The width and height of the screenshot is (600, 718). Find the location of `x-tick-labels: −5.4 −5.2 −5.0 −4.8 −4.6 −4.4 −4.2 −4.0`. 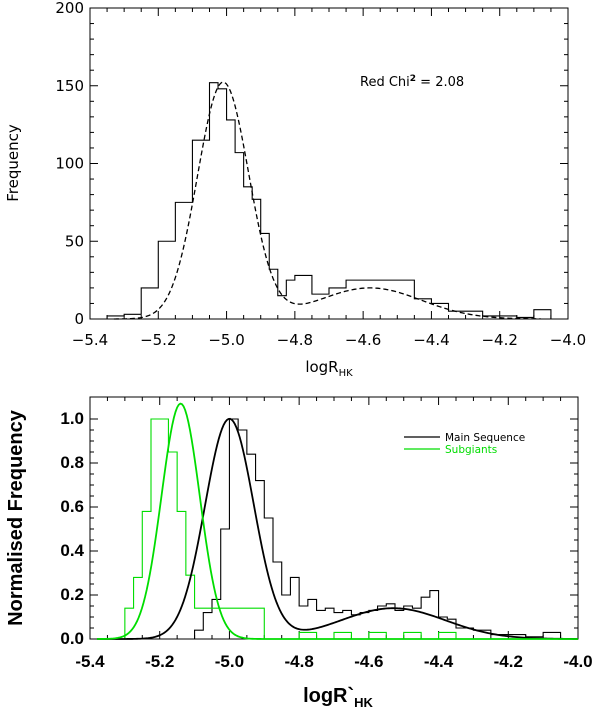

x-tick-labels: −5.4 −5.2 −5.0 −4.8 −4.6 −4.4 −4.2 −4.0 is located at coordinates (329, 340).